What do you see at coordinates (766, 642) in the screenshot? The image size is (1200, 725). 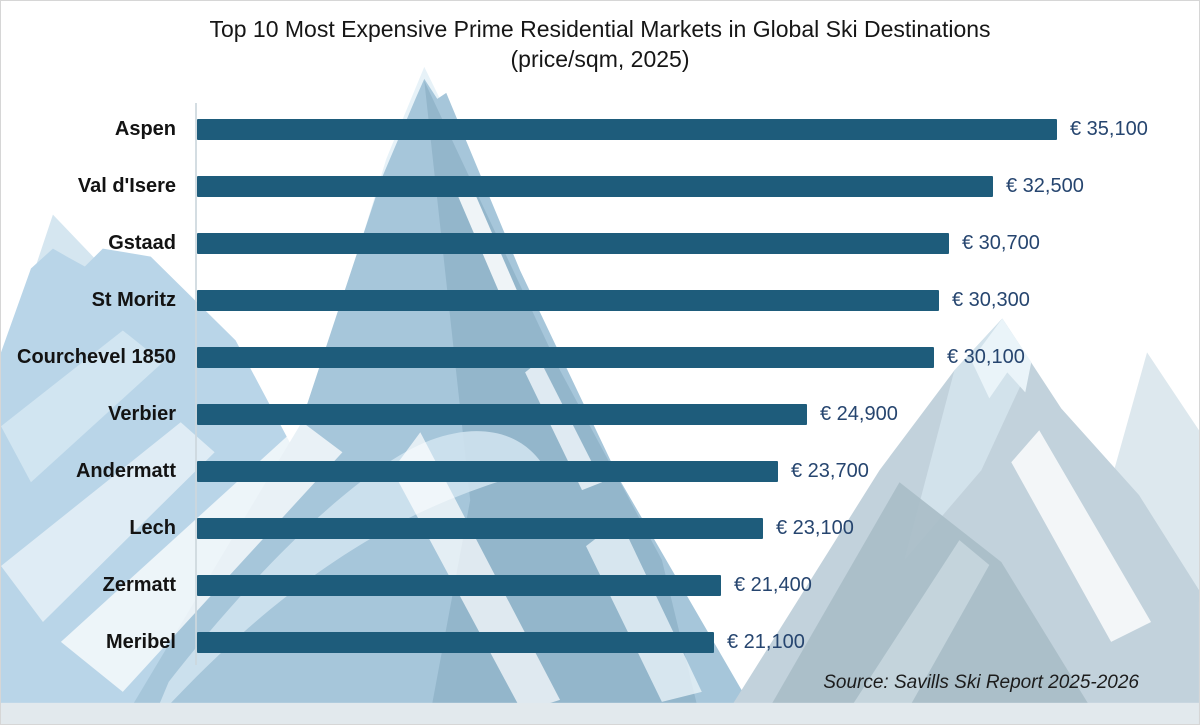 I see `value-label: € 21,100` at bounding box center [766, 642].